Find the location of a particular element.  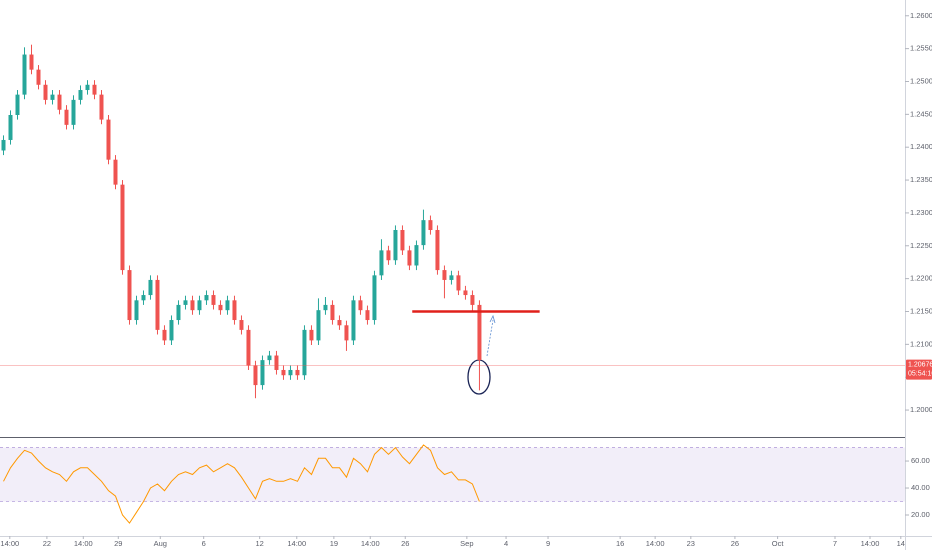

y-tick-label: 1.22000 is located at coordinates (921, 278).